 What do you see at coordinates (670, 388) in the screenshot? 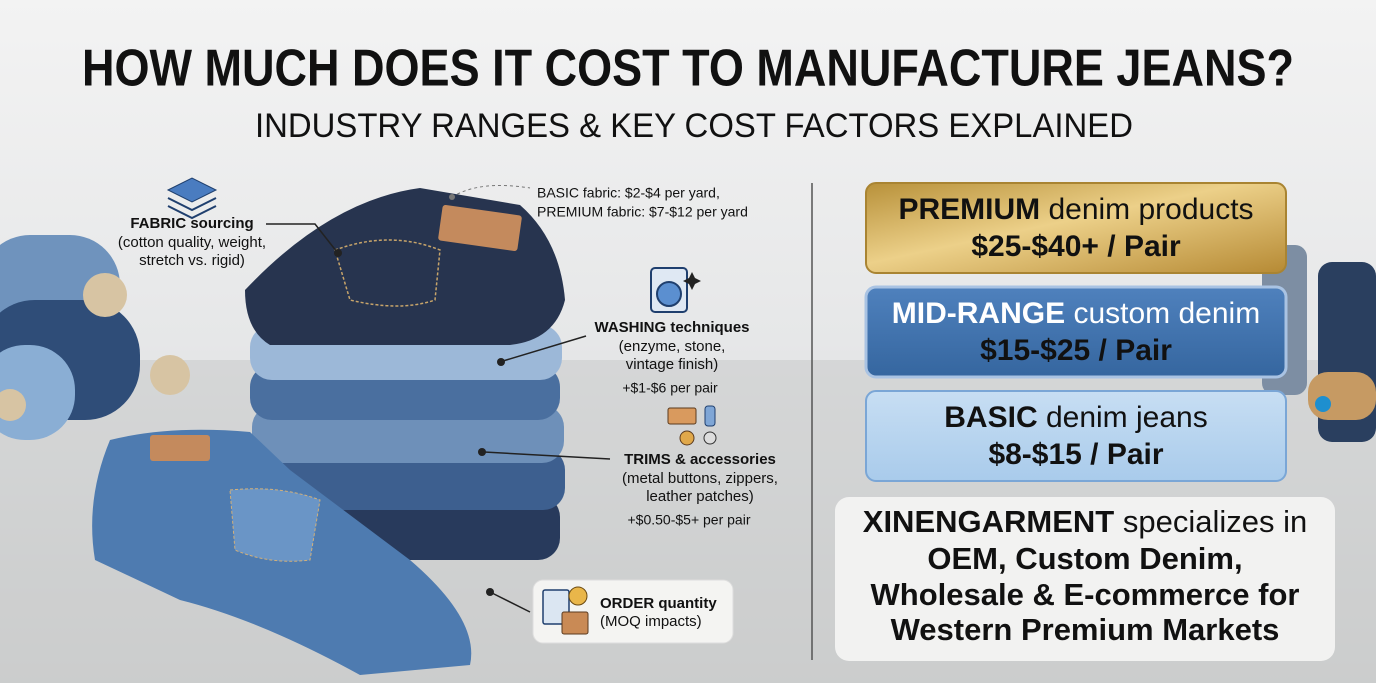
I see `factor-cost: +$1-$6 per pair` at bounding box center [670, 388].